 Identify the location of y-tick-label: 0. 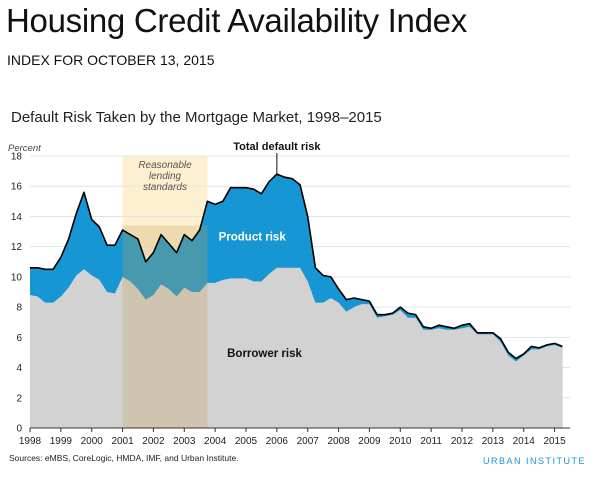
(19, 429).